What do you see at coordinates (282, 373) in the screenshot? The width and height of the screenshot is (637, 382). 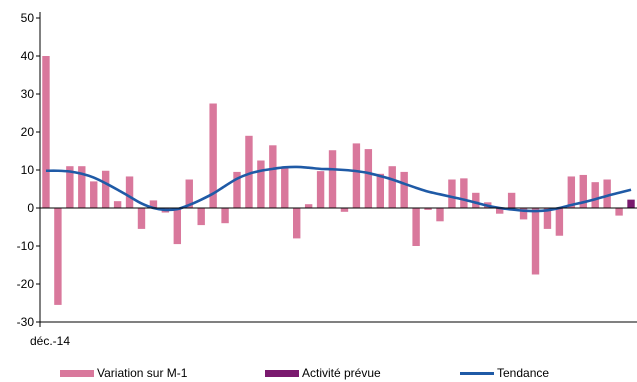 I see `legend-swatch-activite` at bounding box center [282, 373].